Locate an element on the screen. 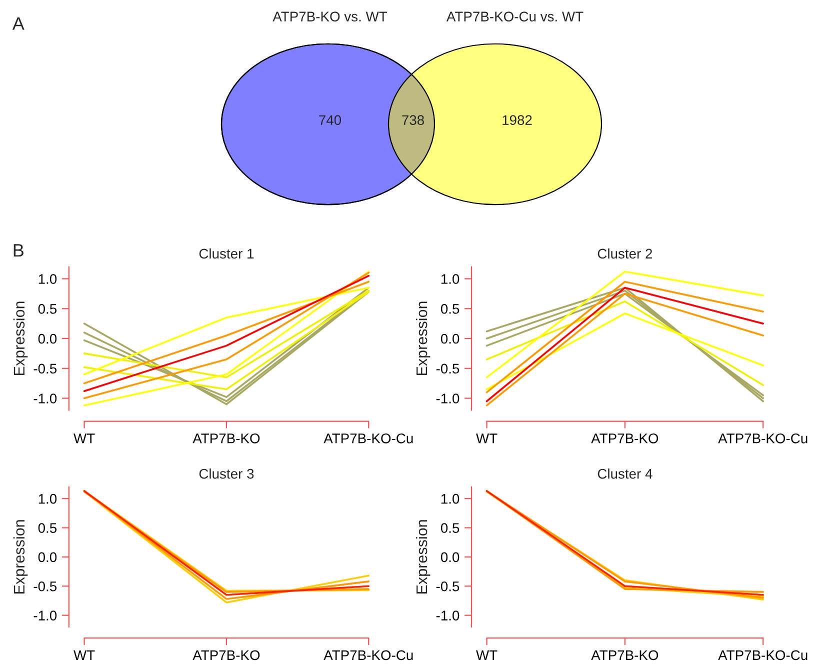  data-label: 738 is located at coordinates (413, 120).